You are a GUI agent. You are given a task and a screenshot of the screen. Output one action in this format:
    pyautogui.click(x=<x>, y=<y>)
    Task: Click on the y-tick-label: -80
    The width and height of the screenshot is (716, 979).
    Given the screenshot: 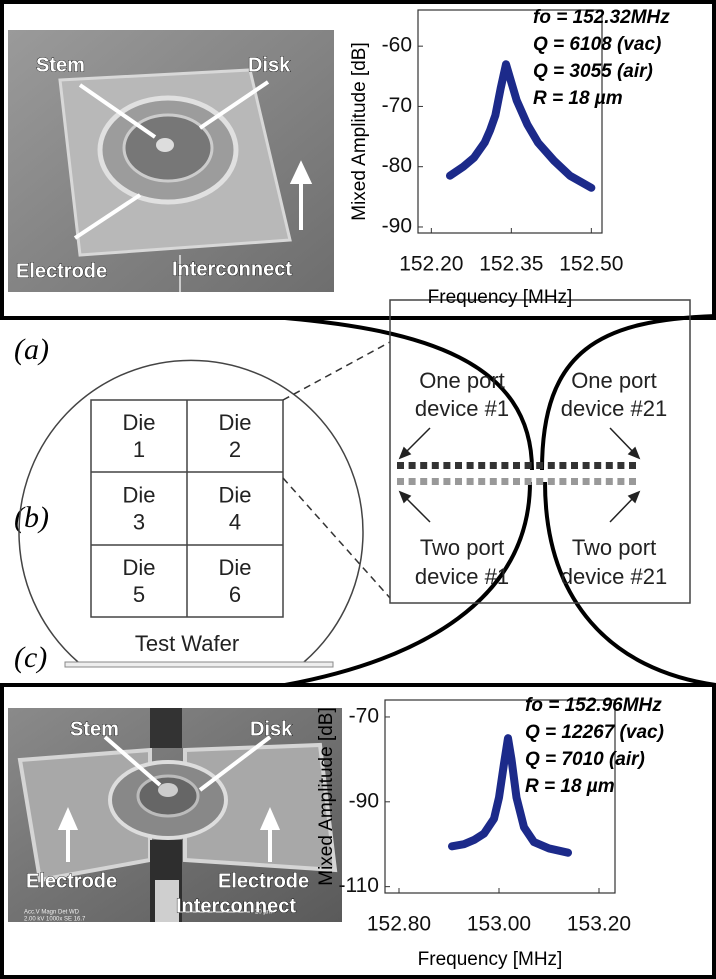 What is the action you would take?
    pyautogui.click(x=397, y=165)
    